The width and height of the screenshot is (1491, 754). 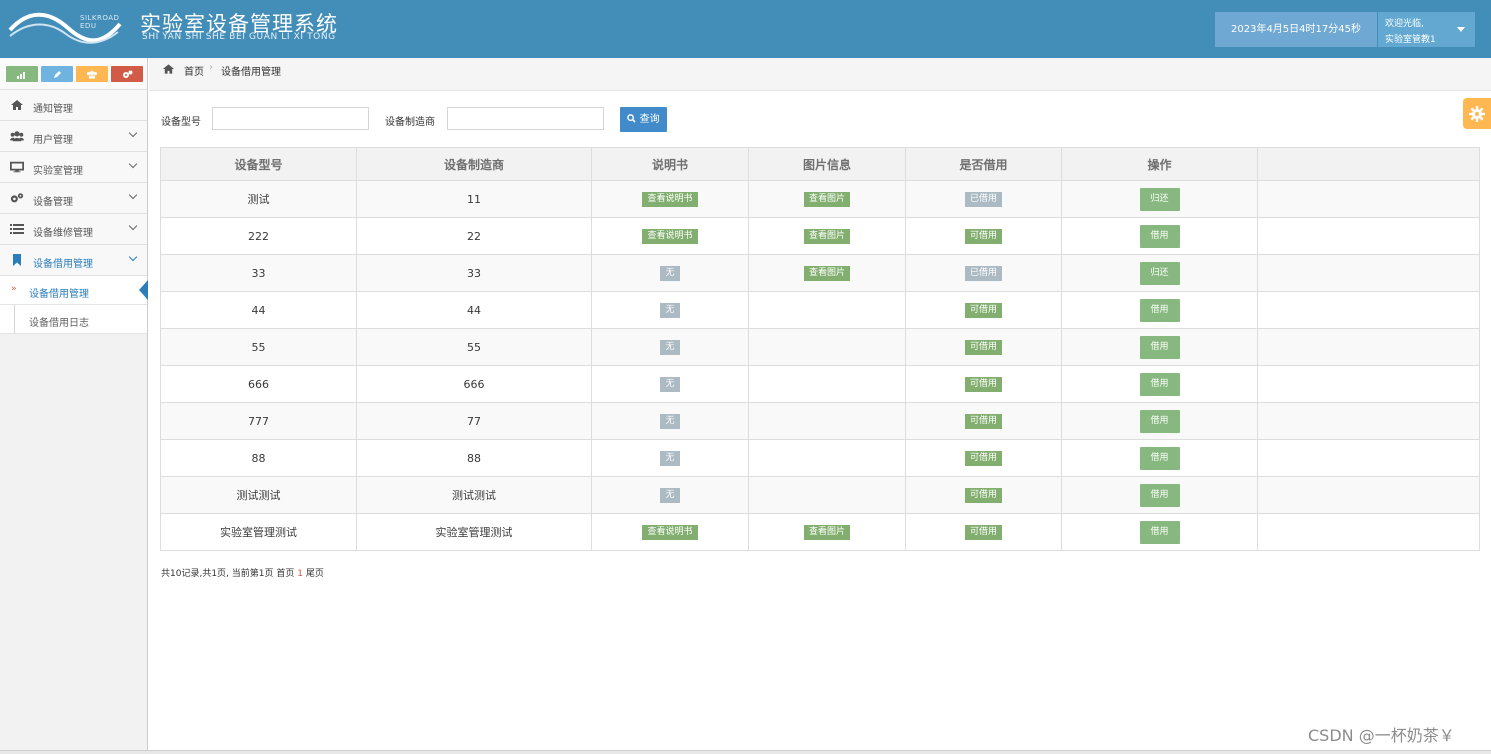 What do you see at coordinates (92, 74) in the screenshot?
I see `shortcut-users-button` at bounding box center [92, 74].